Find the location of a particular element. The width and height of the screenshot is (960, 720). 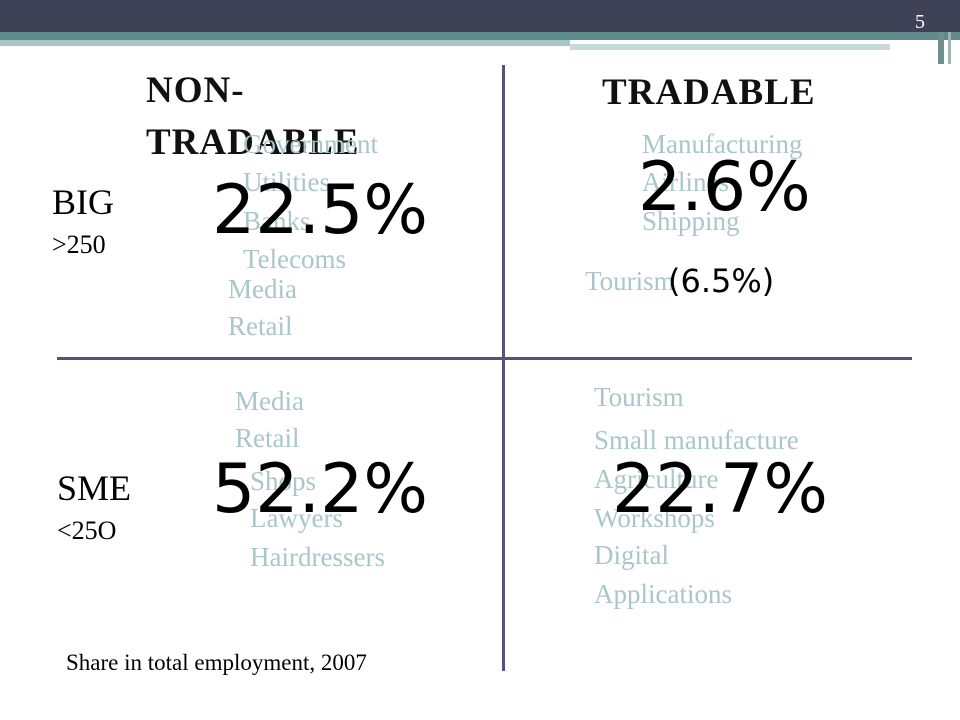

example: Airlines is located at coordinates (685, 182).